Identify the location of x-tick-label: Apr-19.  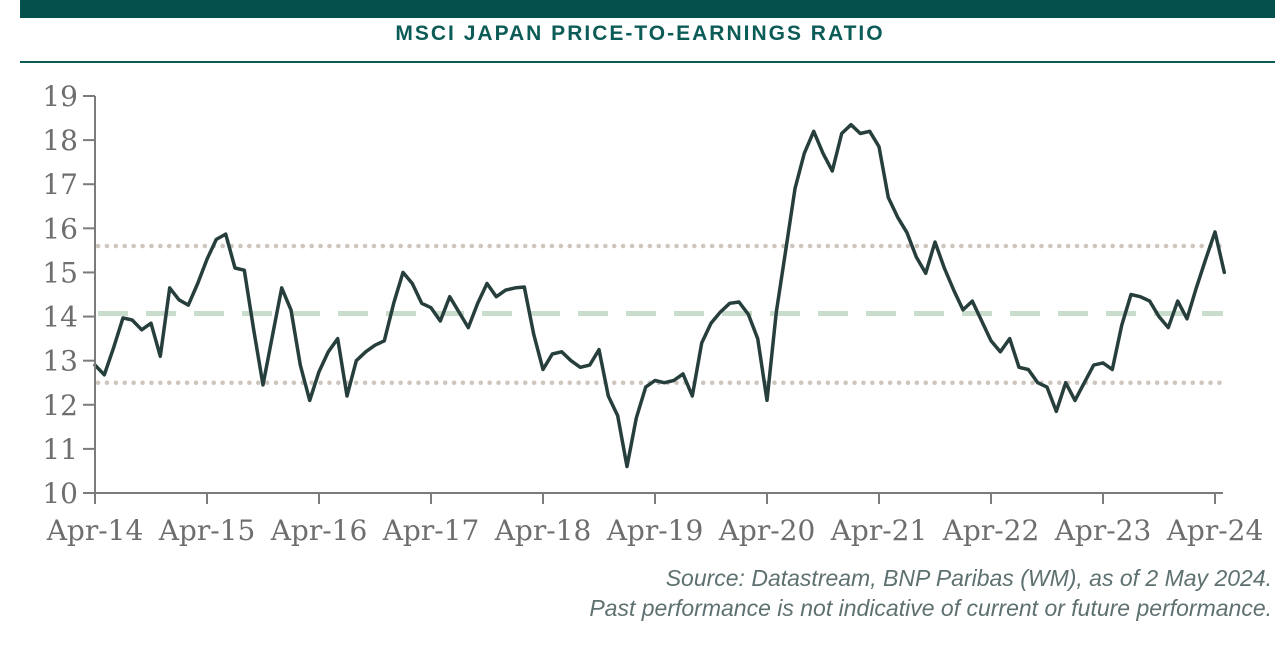
(655, 530).